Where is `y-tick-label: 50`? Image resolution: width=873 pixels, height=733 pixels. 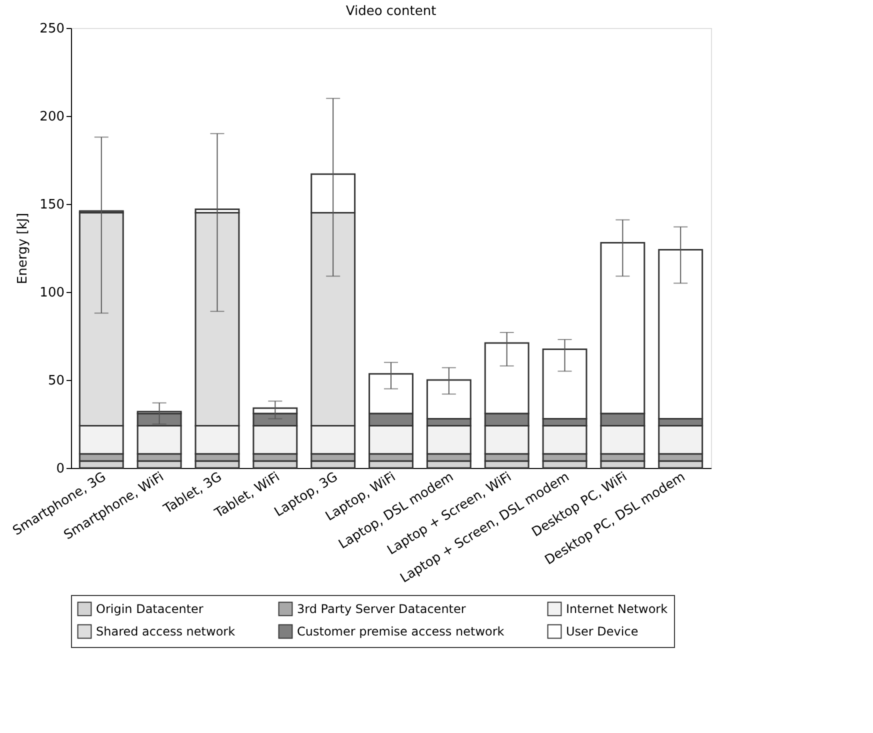
y-tick-label: 50 is located at coordinates (56, 381).